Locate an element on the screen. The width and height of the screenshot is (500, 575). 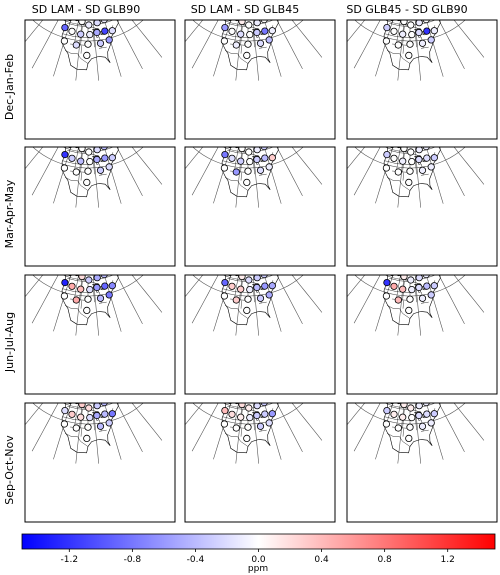
colorbar-tick-label: -1.2 is located at coordinates (70, 560).